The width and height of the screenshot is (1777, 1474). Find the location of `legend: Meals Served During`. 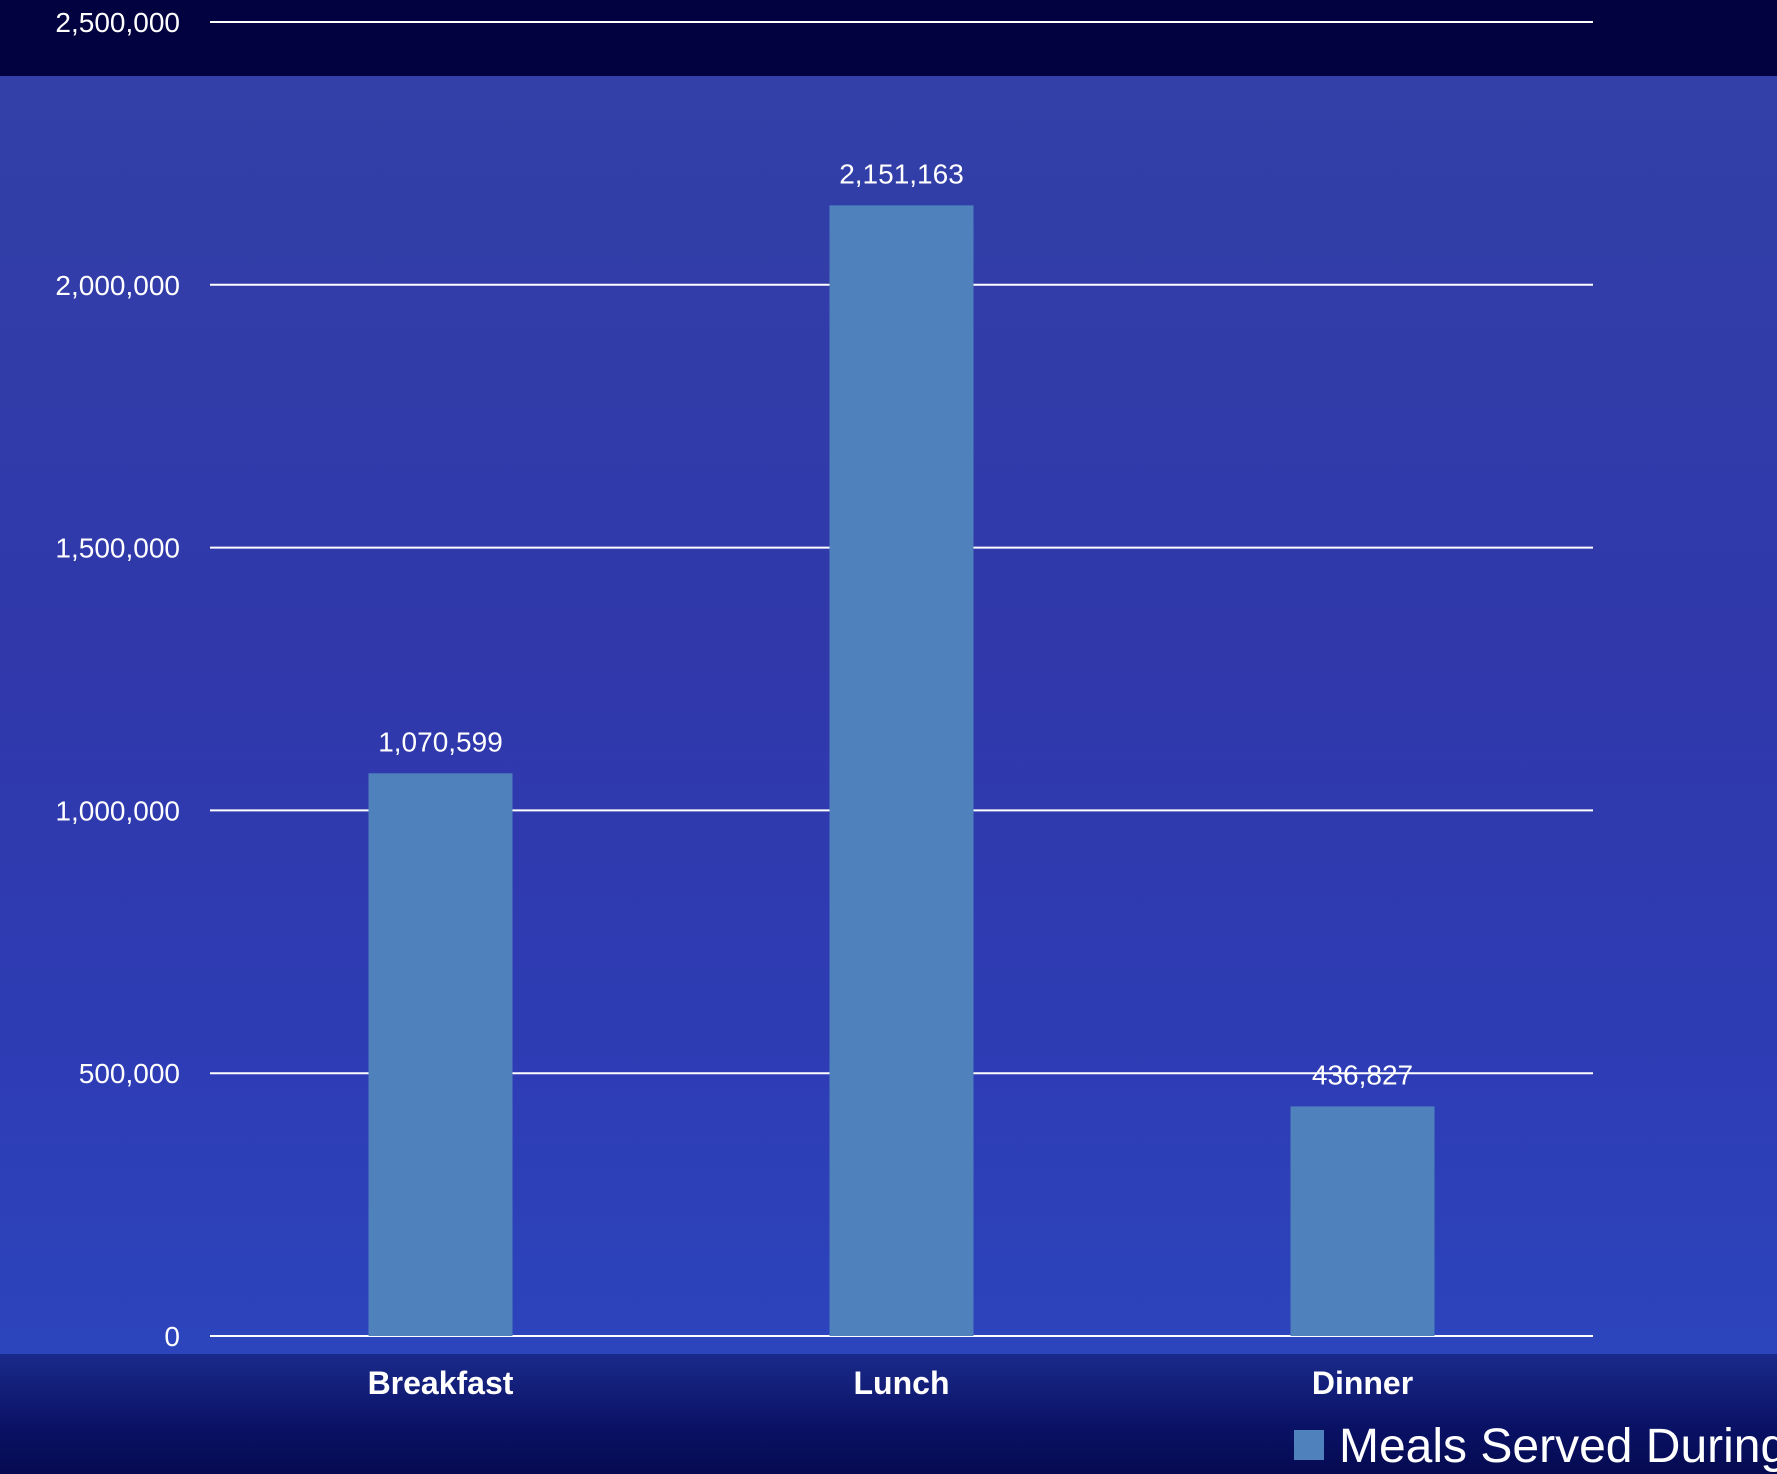

legend: Meals Served During is located at coordinates (1535, 1446).